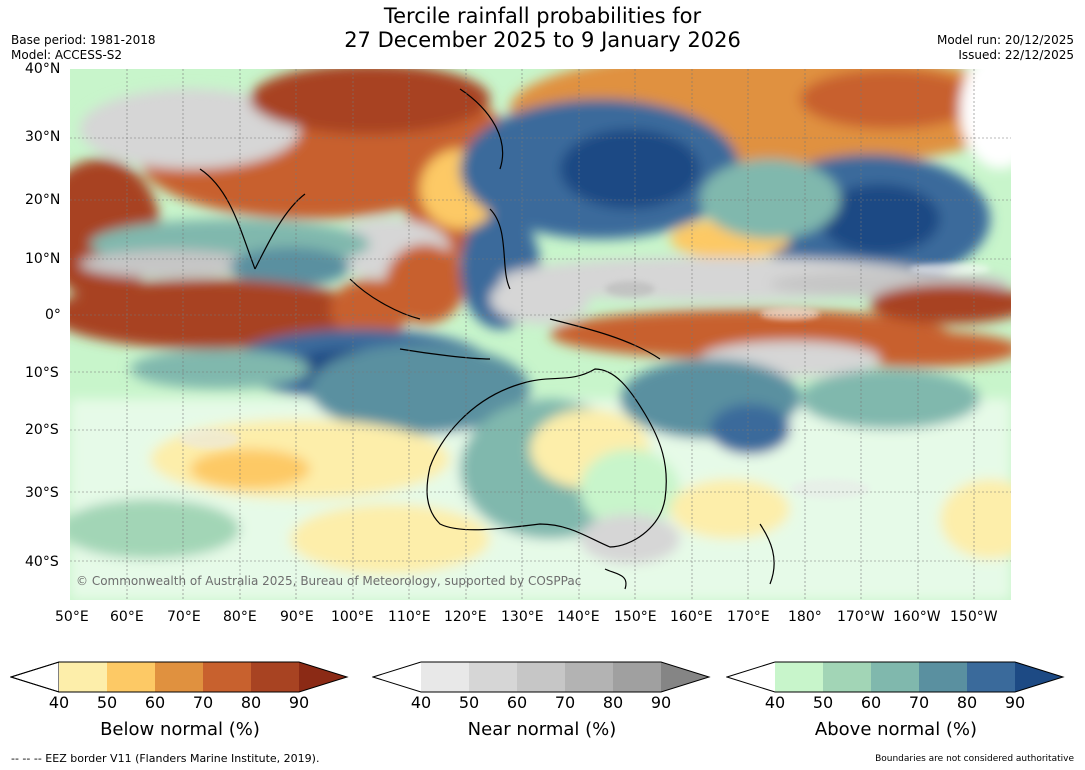 This screenshot has width=1085, height=770. Describe the element at coordinates (748, 617) in the screenshot. I see `lon-label-170e: 170°E` at that location.